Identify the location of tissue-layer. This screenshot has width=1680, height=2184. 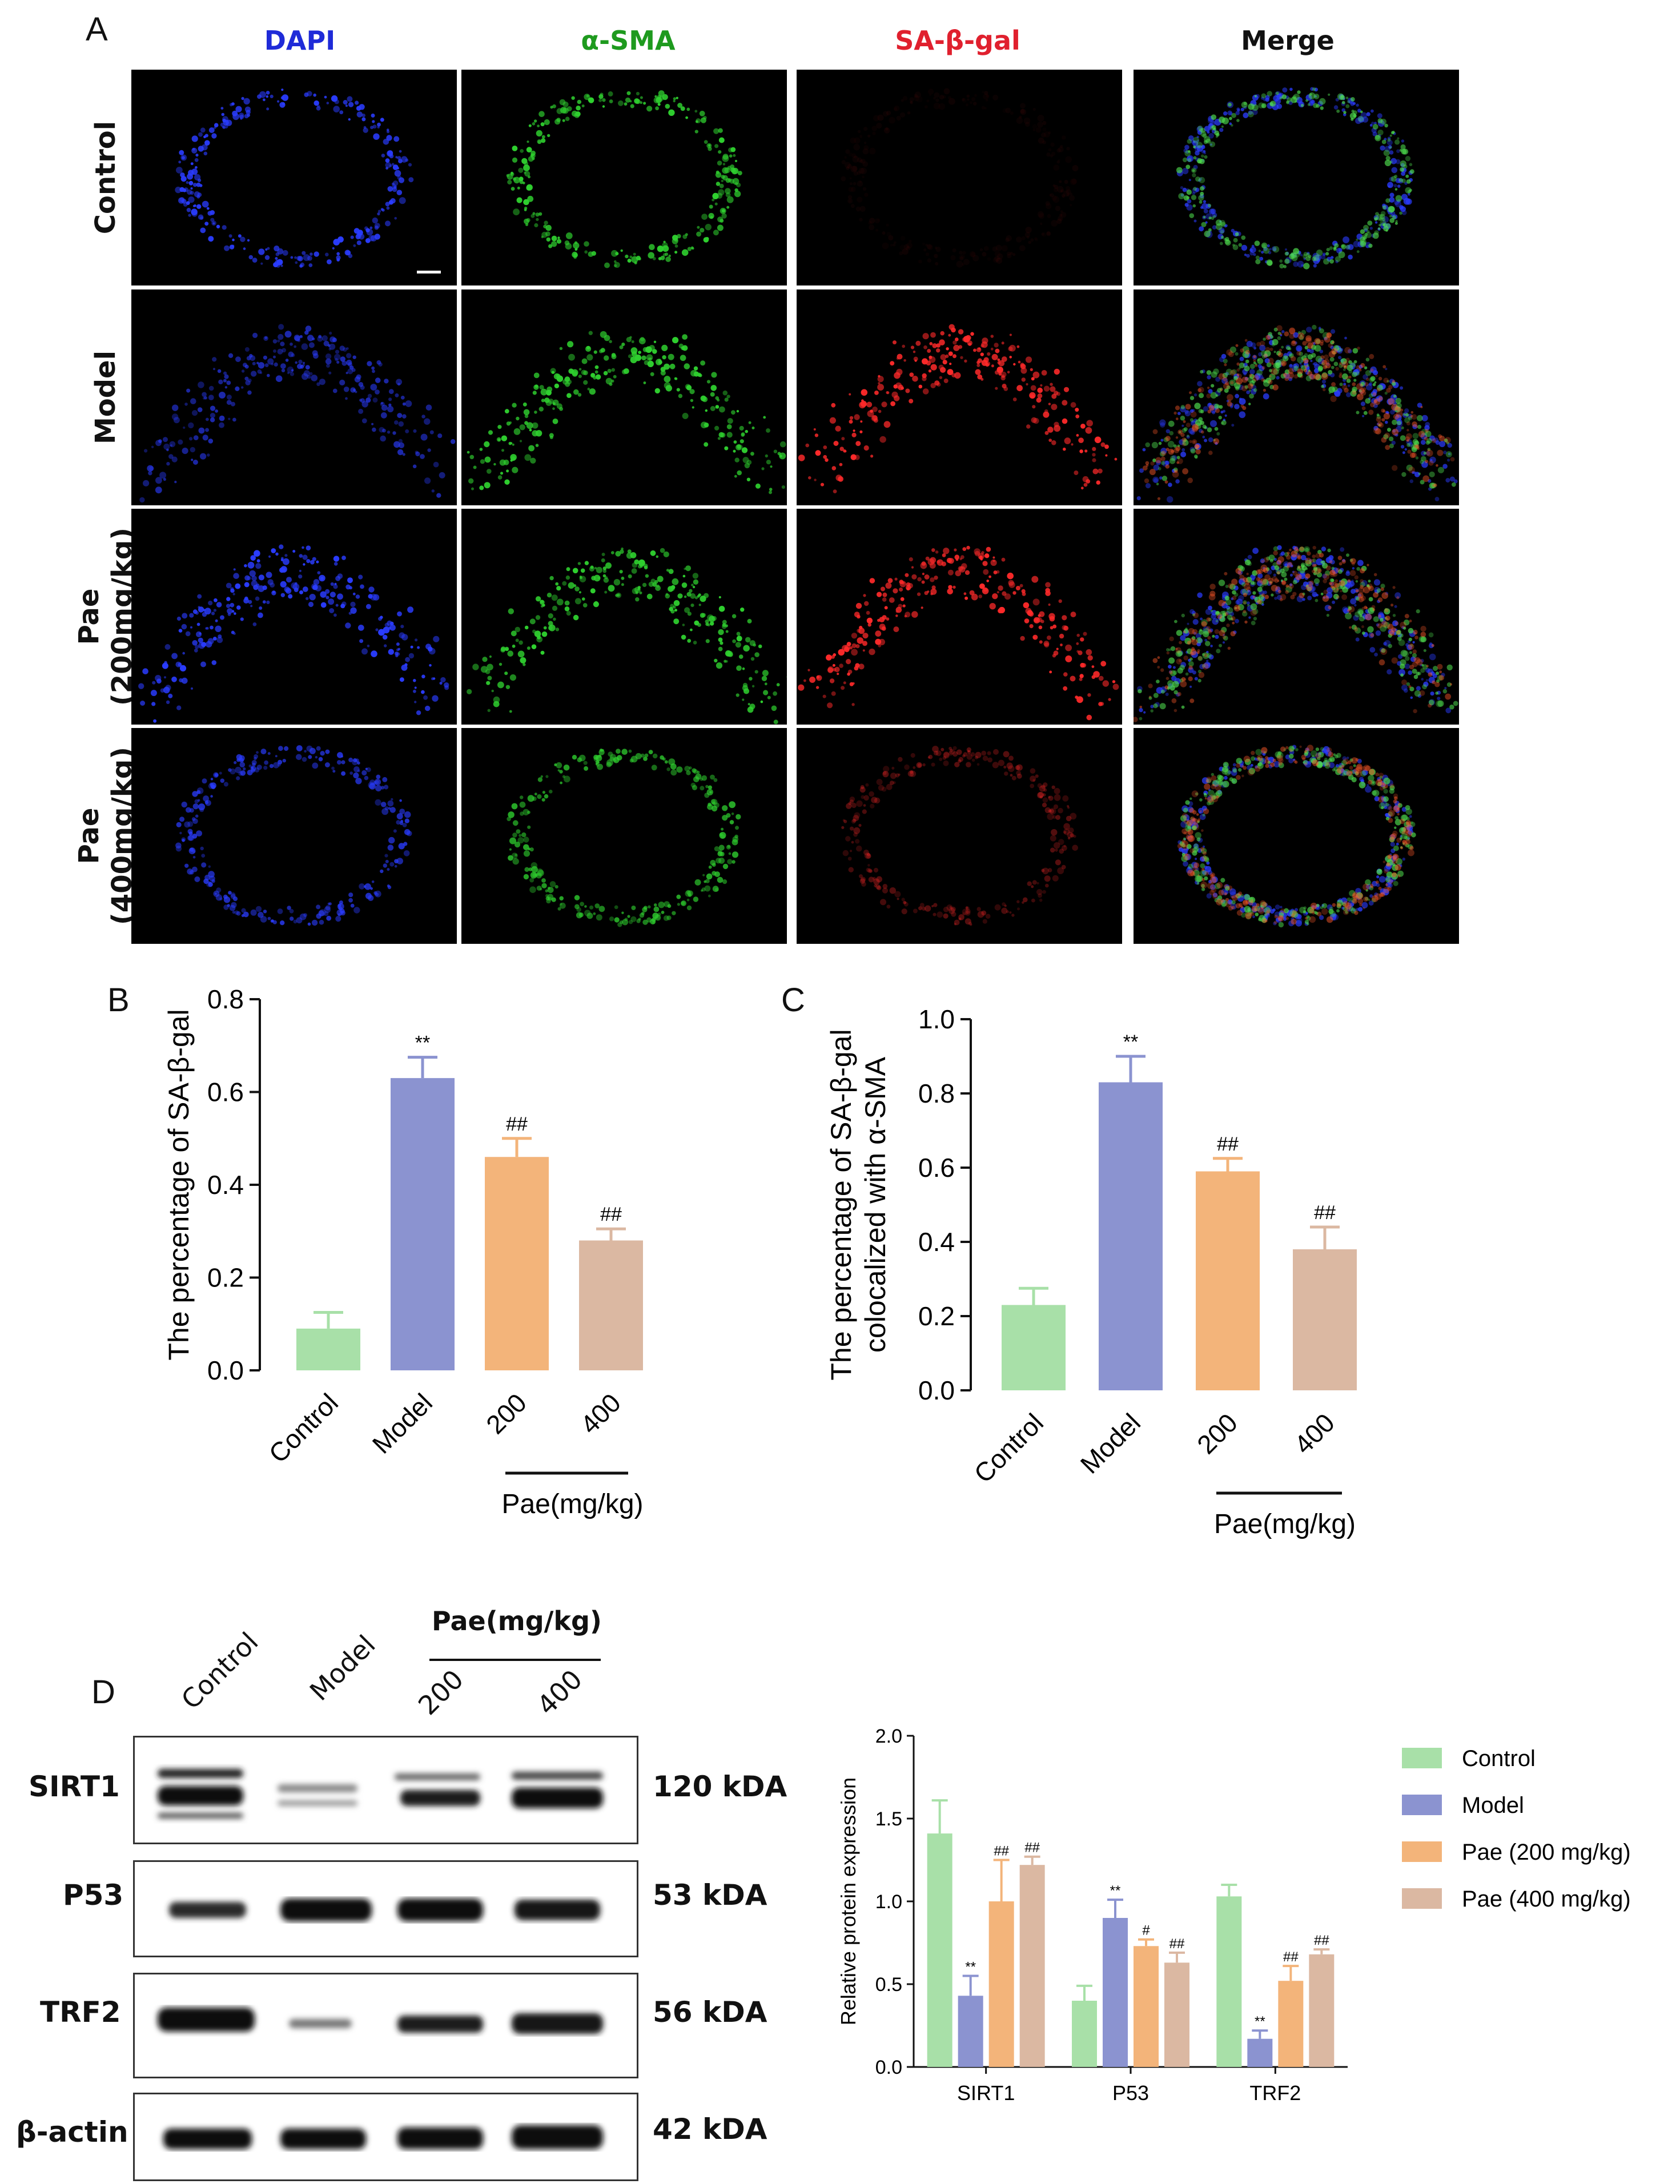
(294, 178).